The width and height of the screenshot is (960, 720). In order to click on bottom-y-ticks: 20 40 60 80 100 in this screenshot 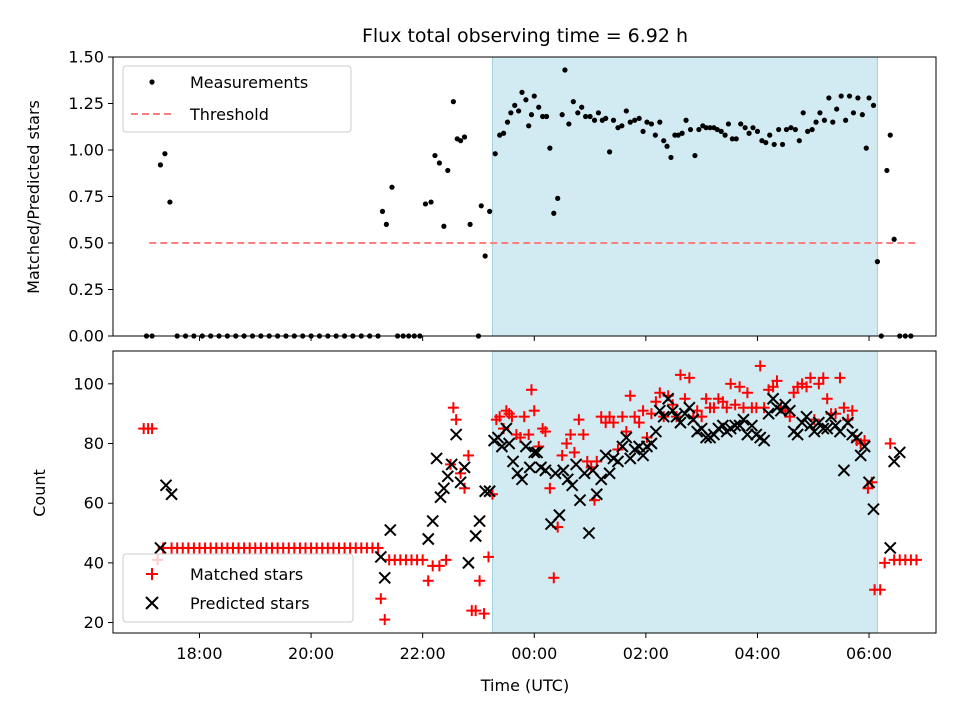, I will do `click(93, 503)`.